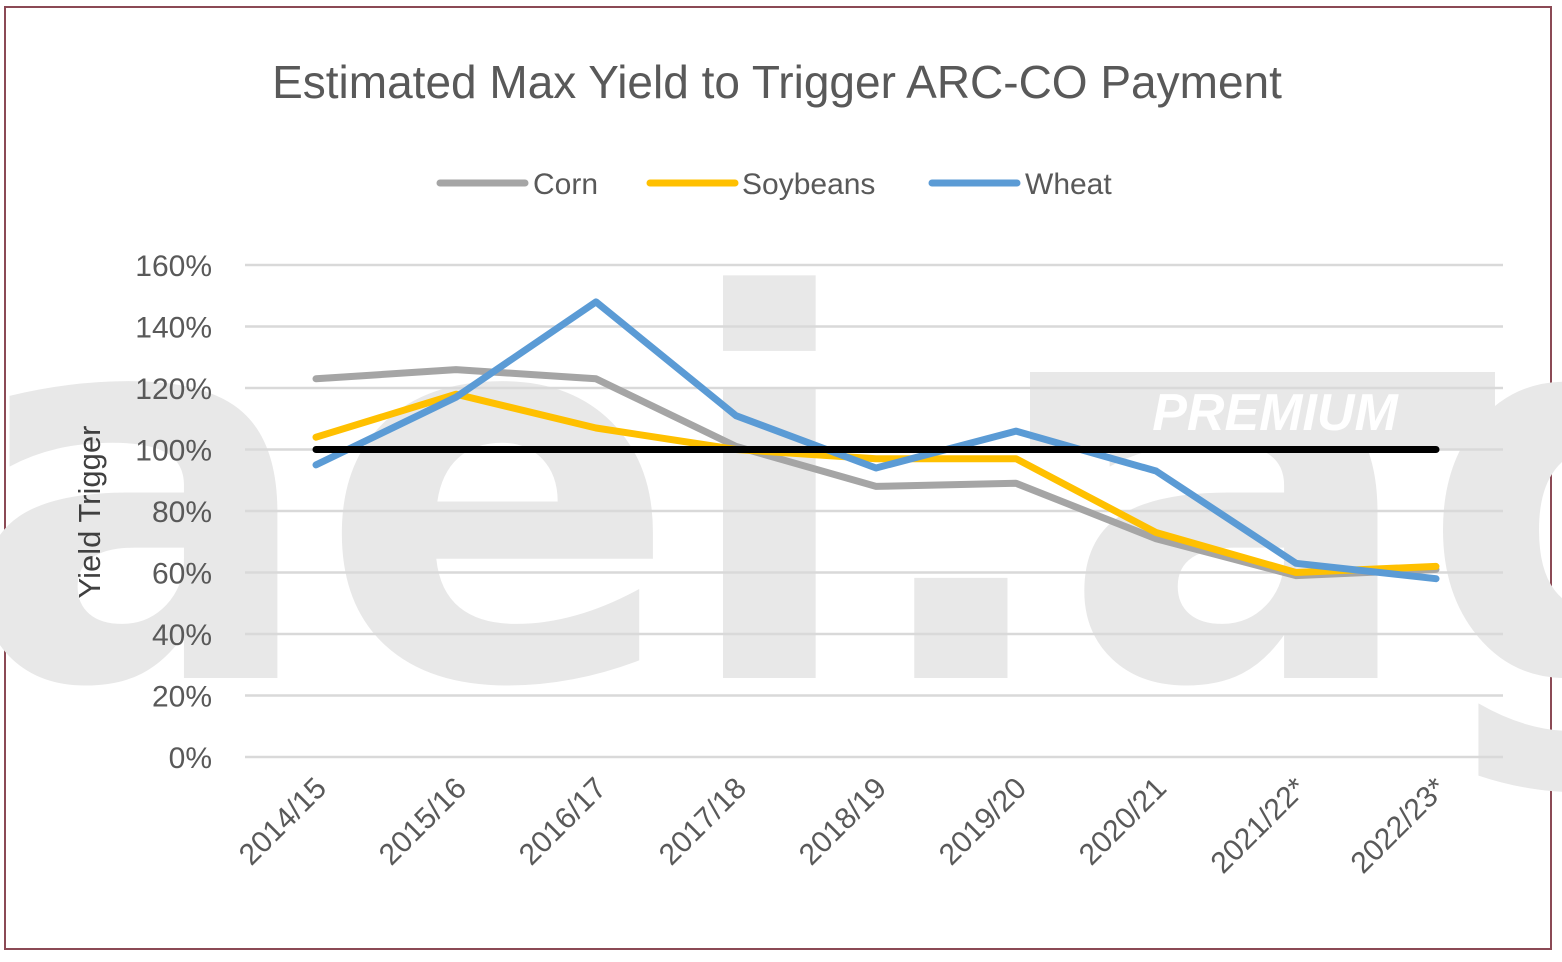  I want to click on y-tick-label: 160%, so click(173, 266).